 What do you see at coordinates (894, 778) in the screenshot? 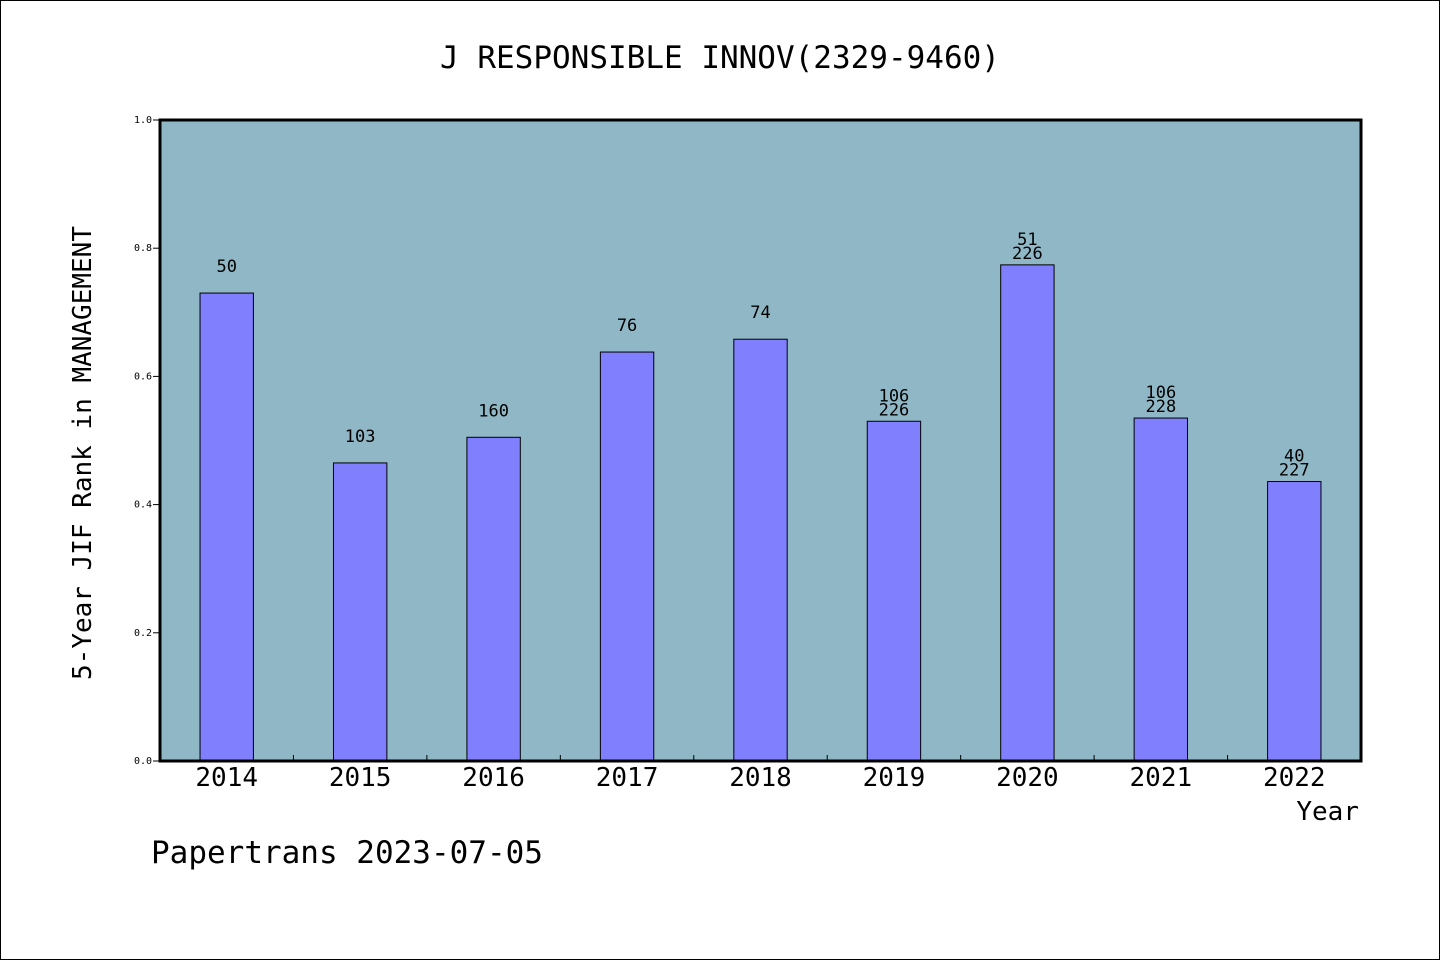
I see `x-tick-label-2019: 2019` at bounding box center [894, 778].